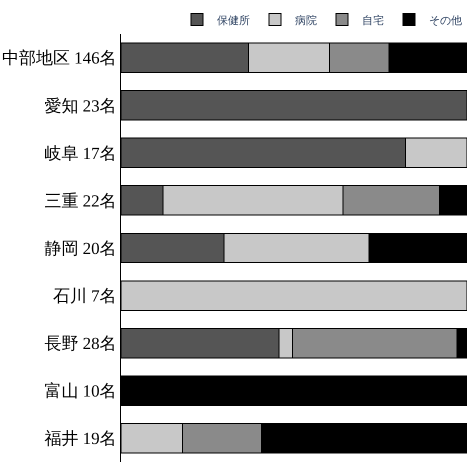 The width and height of the screenshot is (469, 468). What do you see at coordinates (80, 248) in the screenshot?
I see `y-tick-label: 静岡 20名` at bounding box center [80, 248].